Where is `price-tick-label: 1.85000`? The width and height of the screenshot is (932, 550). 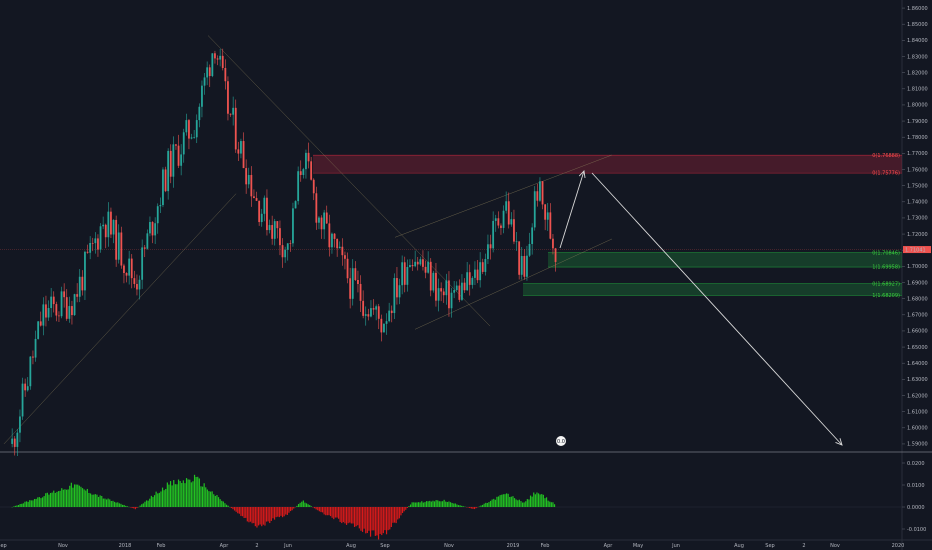
price-tick-label: 1.85000 is located at coordinates (917, 25).